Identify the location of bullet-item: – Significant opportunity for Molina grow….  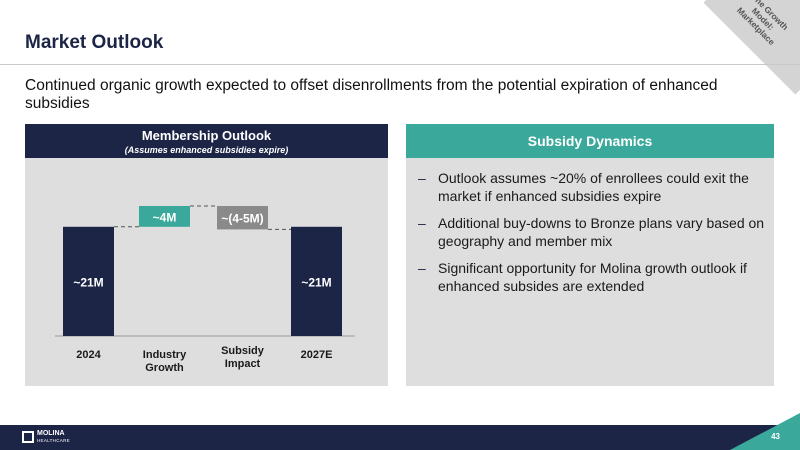
(582, 277).